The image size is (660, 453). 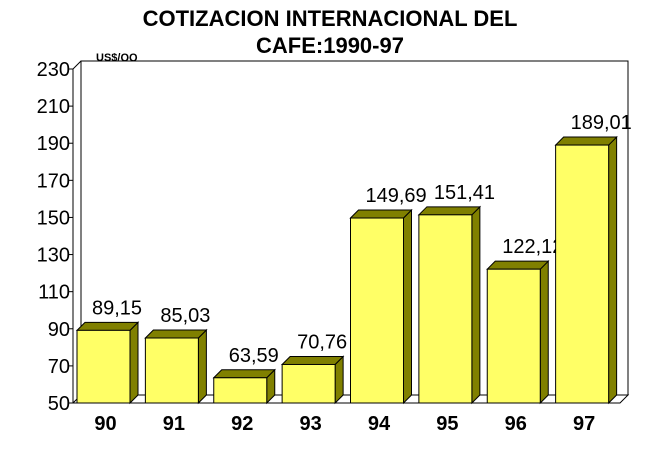 I want to click on chart-title-line-2: CAFE:1990-97, so click(x=330, y=45).